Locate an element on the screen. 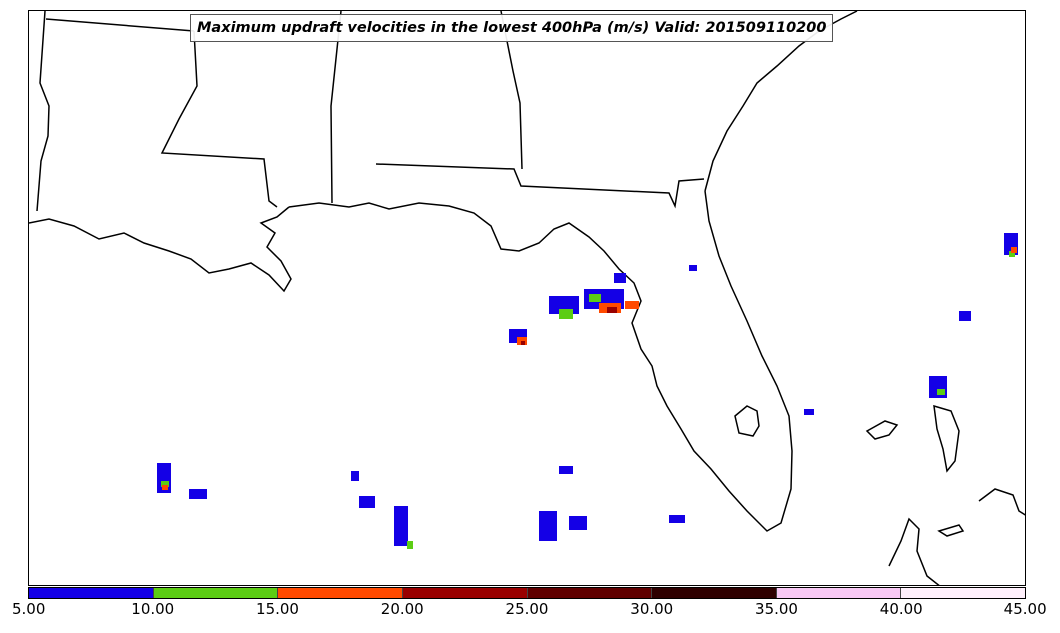 The width and height of the screenshot is (1060, 633). colorbar-tick-label: 30.00 is located at coordinates (652, 609).